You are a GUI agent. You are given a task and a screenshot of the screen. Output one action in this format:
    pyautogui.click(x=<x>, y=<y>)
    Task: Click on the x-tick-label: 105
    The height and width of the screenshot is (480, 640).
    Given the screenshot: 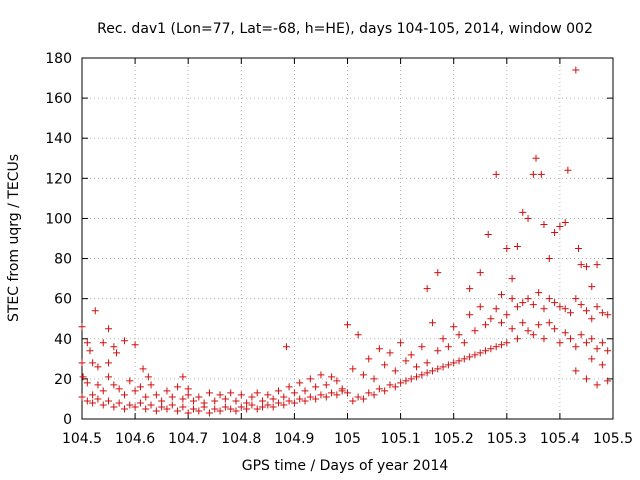 What is the action you would take?
    pyautogui.click(x=347, y=439)
    